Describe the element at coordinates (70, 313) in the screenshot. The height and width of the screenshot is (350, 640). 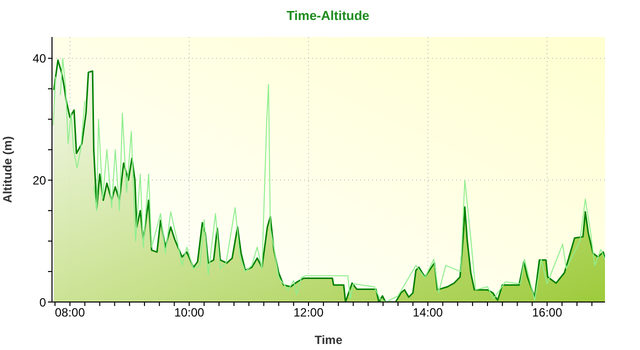
I see `x-tick-label: 08:00` at that location.